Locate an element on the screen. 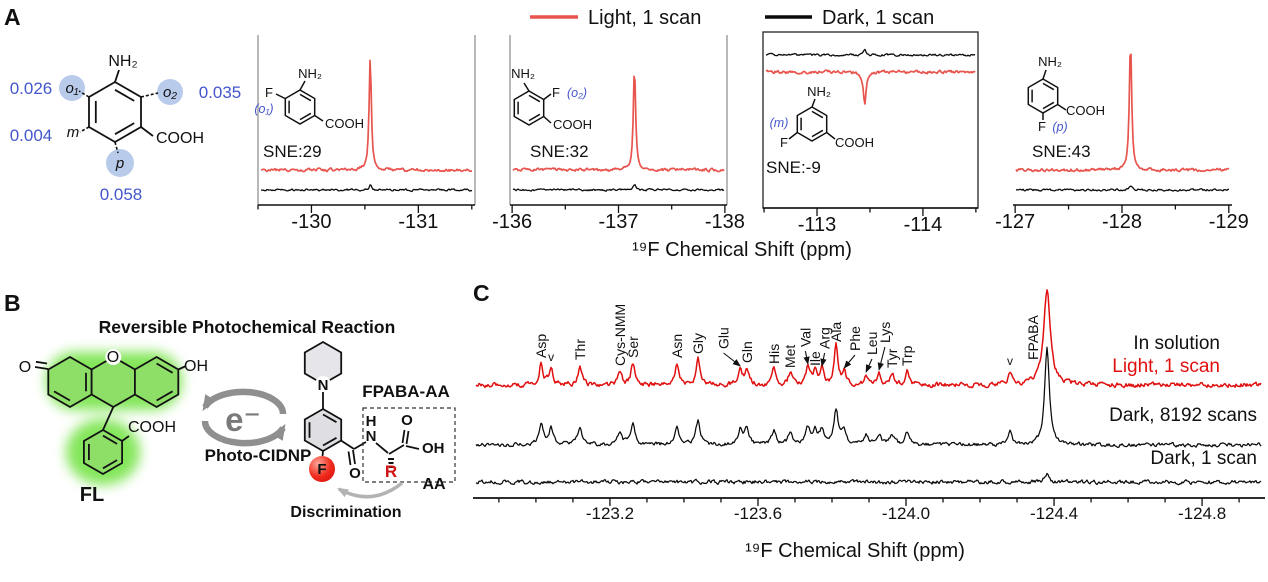  hydroxyl-oh: OH is located at coordinates (196, 366).